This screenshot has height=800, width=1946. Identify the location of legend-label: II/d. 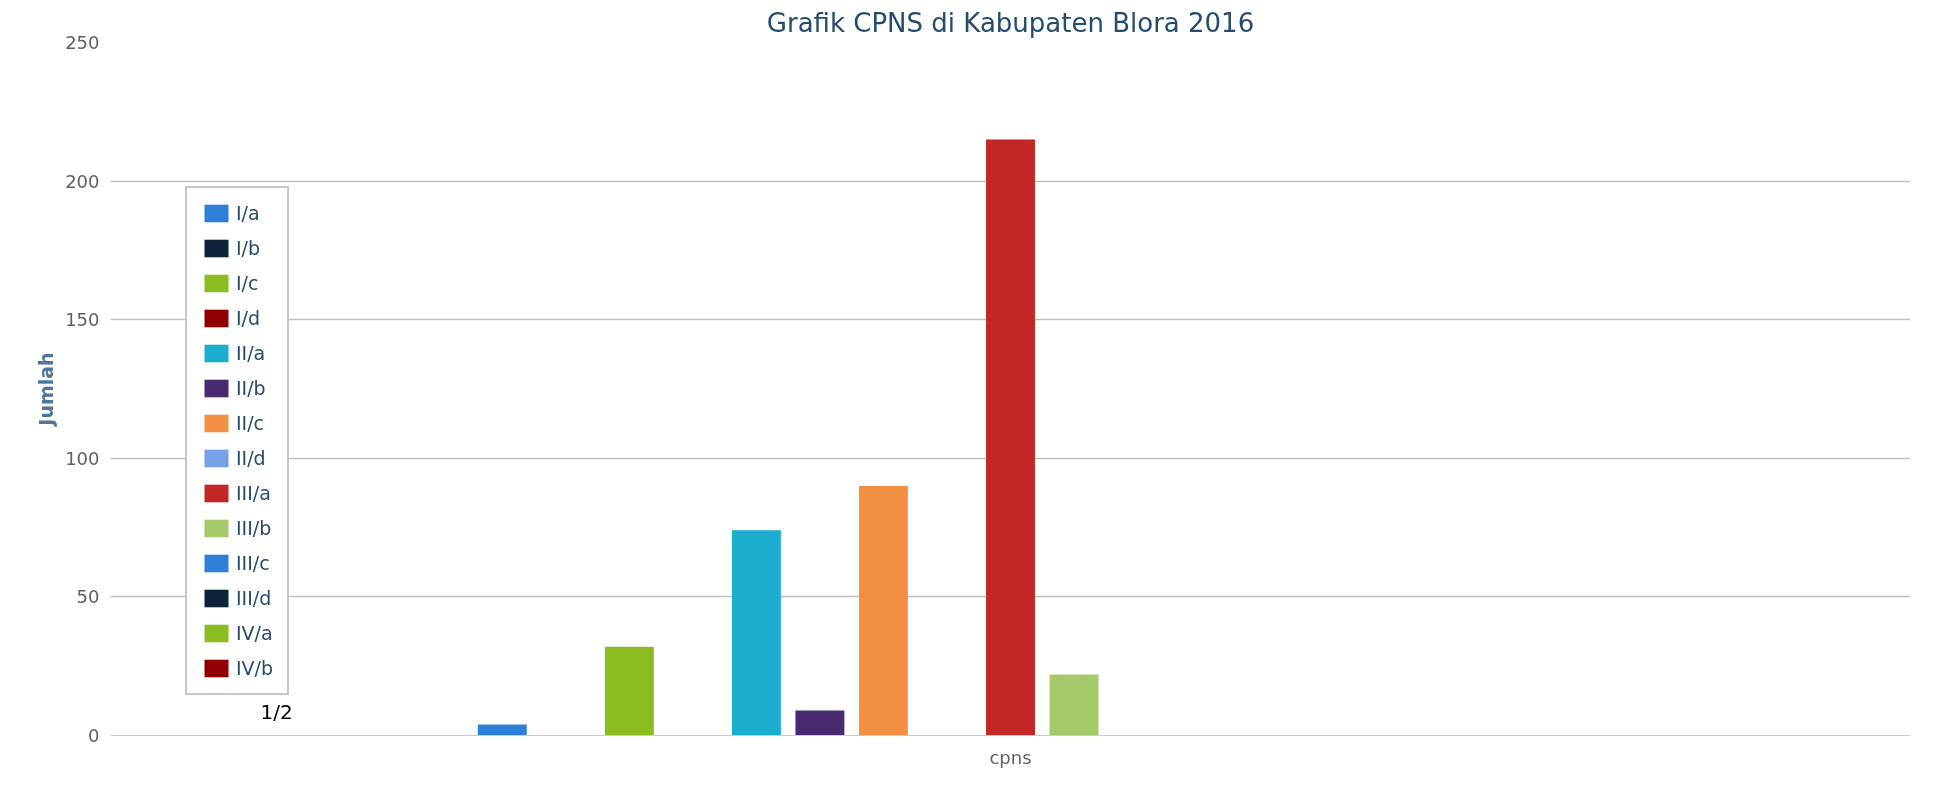
(251, 458).